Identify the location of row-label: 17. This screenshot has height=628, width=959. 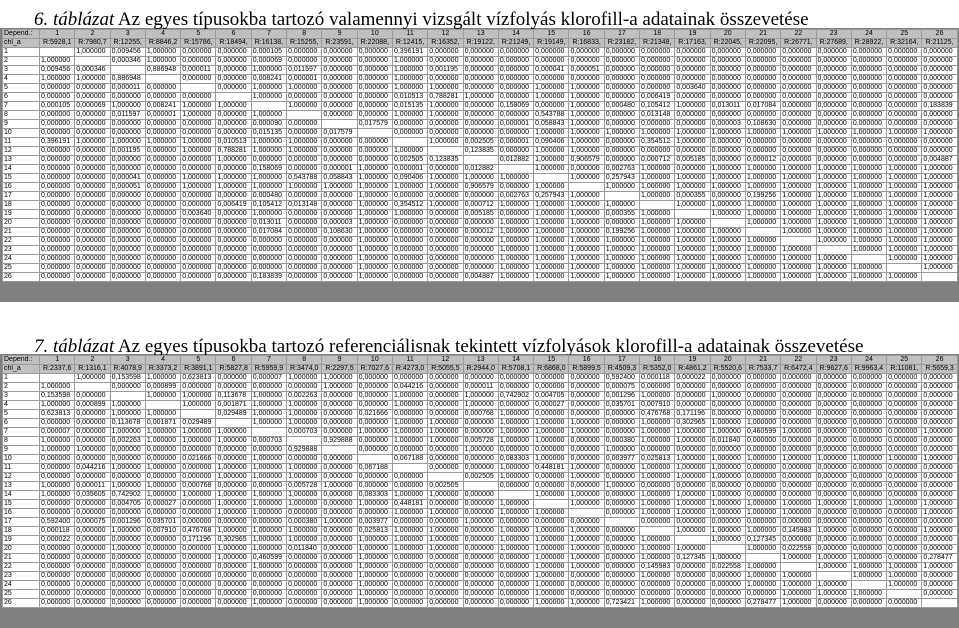
(21, 196).